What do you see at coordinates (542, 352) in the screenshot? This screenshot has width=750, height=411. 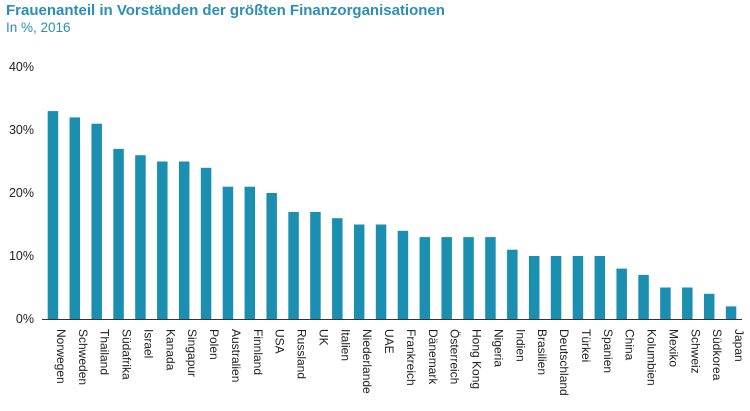 I see `x-tick-label: Brasilien` at bounding box center [542, 352].